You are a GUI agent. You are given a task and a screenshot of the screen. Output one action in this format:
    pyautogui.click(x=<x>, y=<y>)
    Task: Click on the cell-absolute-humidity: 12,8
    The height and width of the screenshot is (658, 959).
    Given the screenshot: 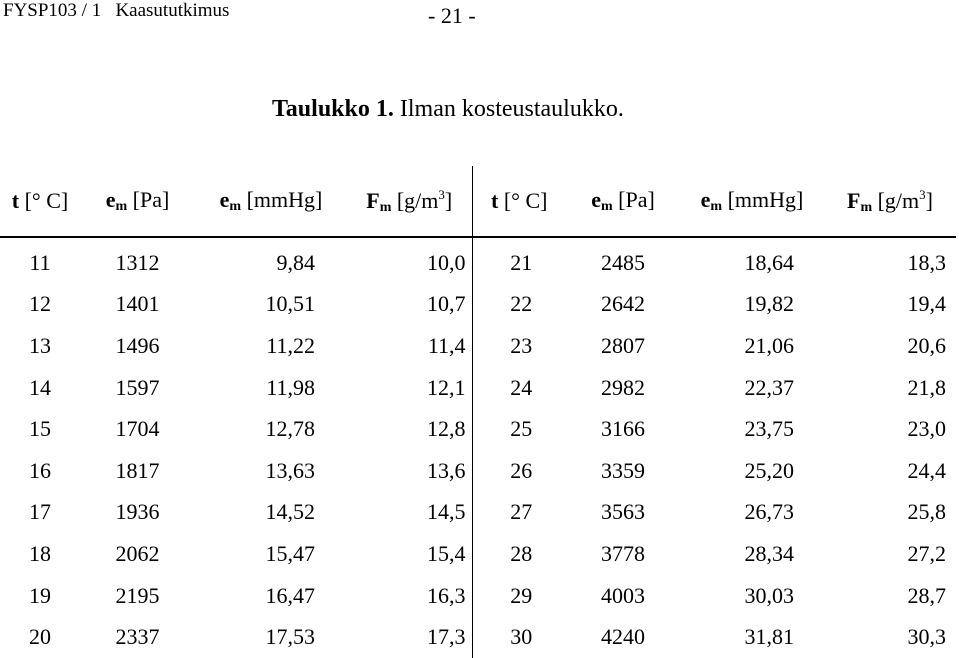 What is the action you would take?
    pyautogui.click(x=410, y=429)
    